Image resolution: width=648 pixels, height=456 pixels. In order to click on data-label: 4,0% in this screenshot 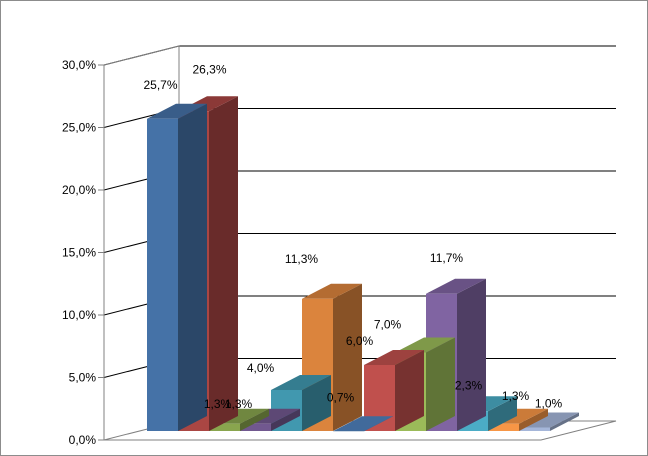, I will do `click(261, 368)`.